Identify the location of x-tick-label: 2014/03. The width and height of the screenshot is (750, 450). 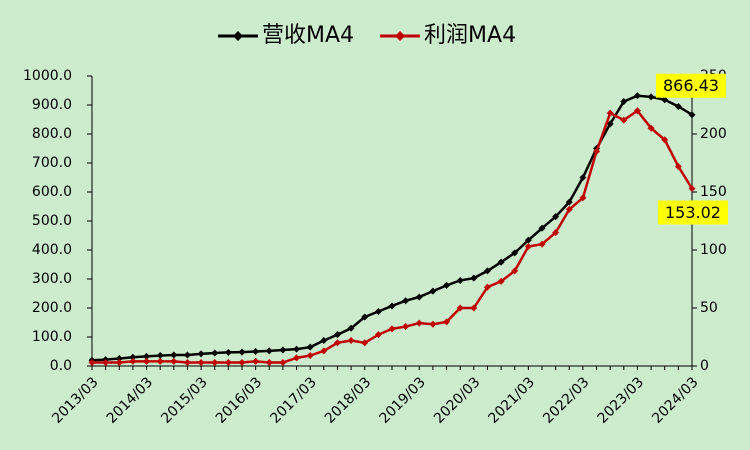
(130, 400).